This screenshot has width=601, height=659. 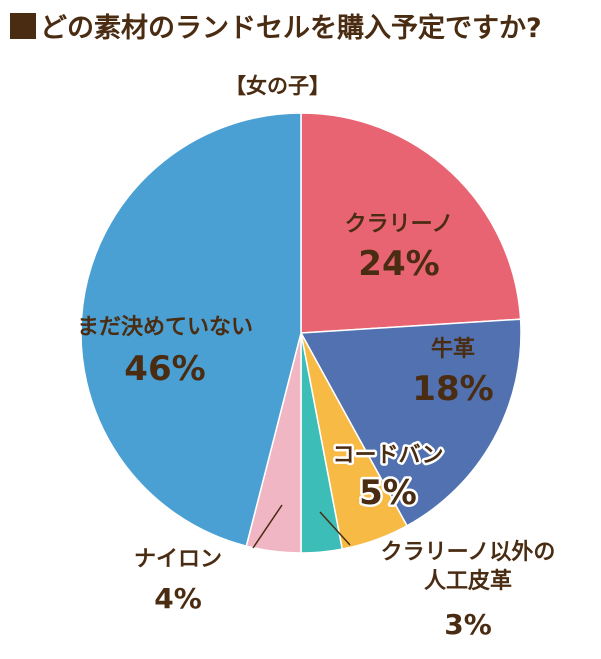 What do you see at coordinates (452, 389) in the screenshot?
I see `slice-value-label: 18%` at bounding box center [452, 389].